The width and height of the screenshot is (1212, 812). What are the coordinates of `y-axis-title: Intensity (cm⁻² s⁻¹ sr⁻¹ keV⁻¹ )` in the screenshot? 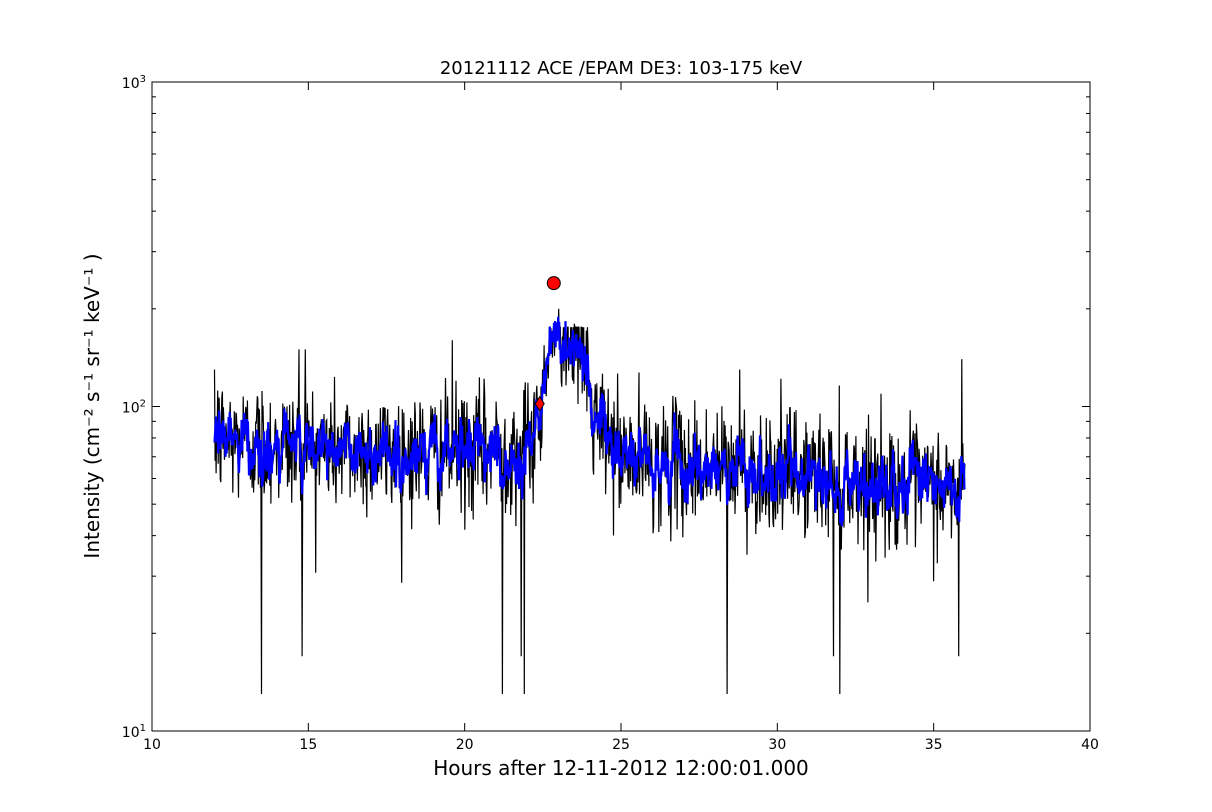 It's located at (92, 405).